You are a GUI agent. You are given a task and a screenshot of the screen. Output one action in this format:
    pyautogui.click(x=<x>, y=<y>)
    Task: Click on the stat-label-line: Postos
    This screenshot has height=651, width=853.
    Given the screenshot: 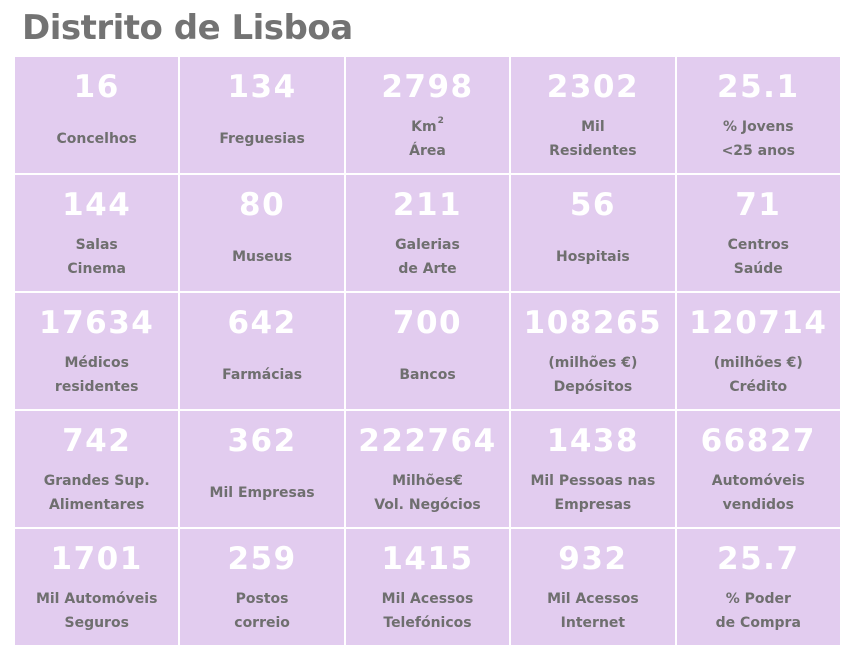 What is the action you would take?
    pyautogui.click(x=262, y=599)
    